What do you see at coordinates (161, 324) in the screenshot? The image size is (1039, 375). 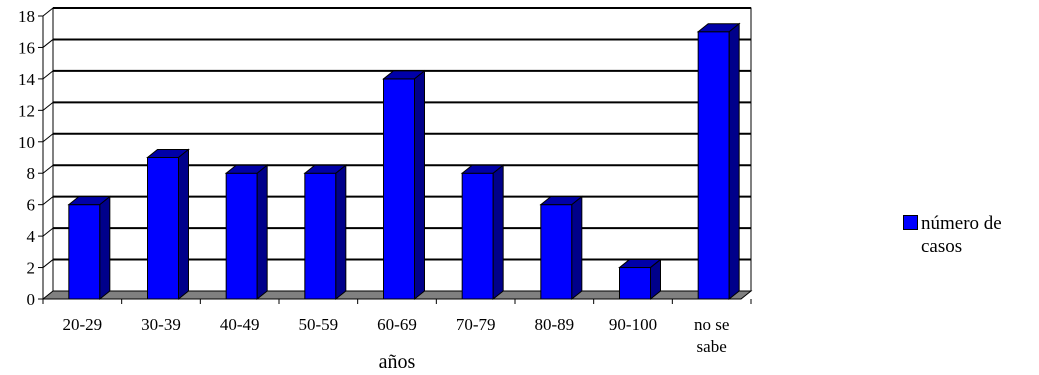 I see `x-tick-label: 30-39` at bounding box center [161, 324].